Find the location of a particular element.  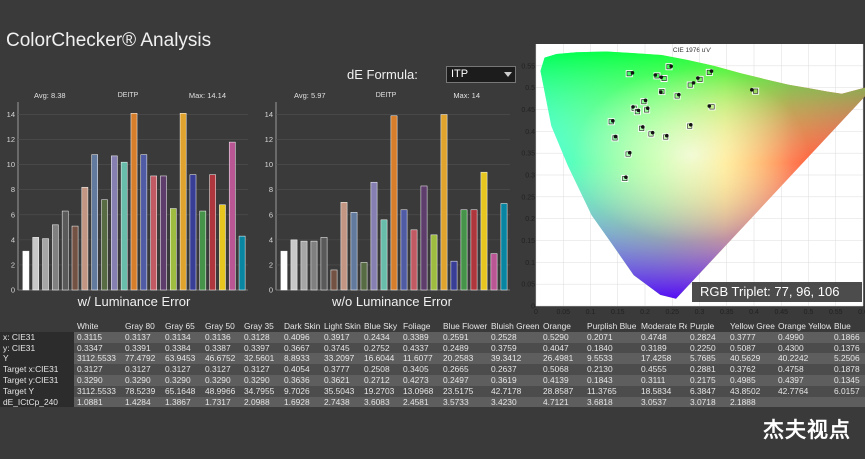

y-tick-label: 2 is located at coordinates (13, 264).